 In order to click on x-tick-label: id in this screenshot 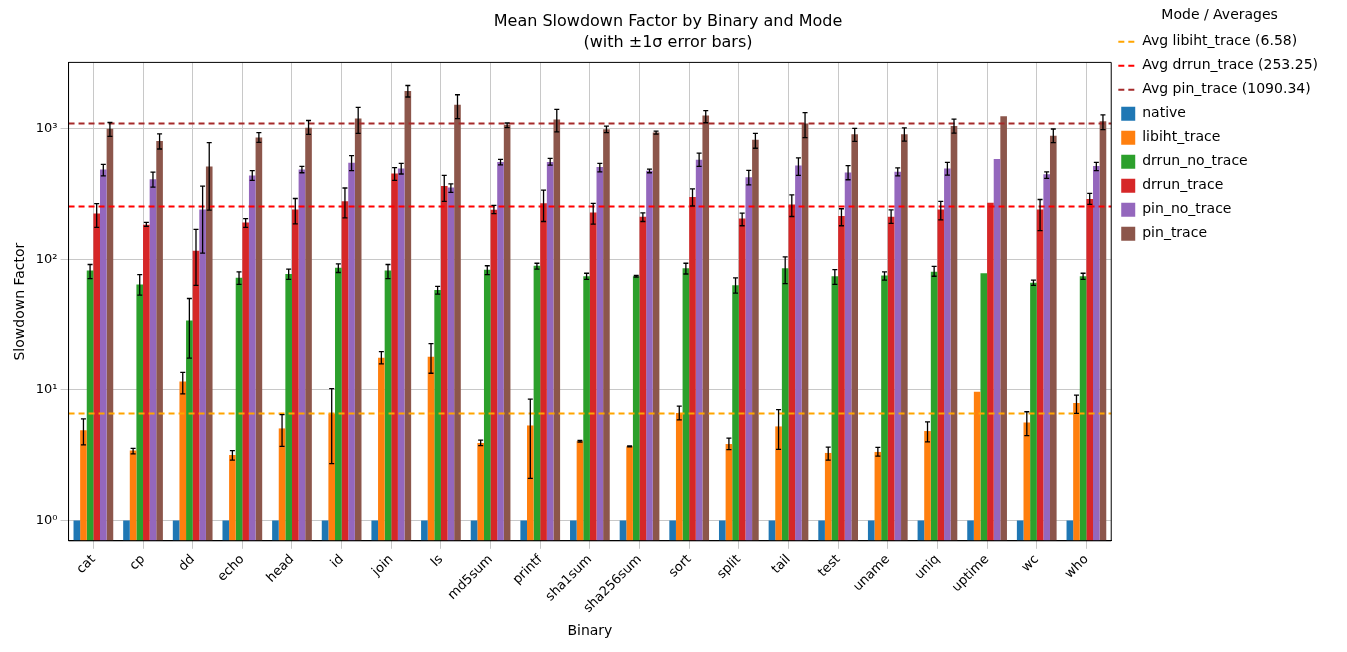, I will do `click(337, 561)`.